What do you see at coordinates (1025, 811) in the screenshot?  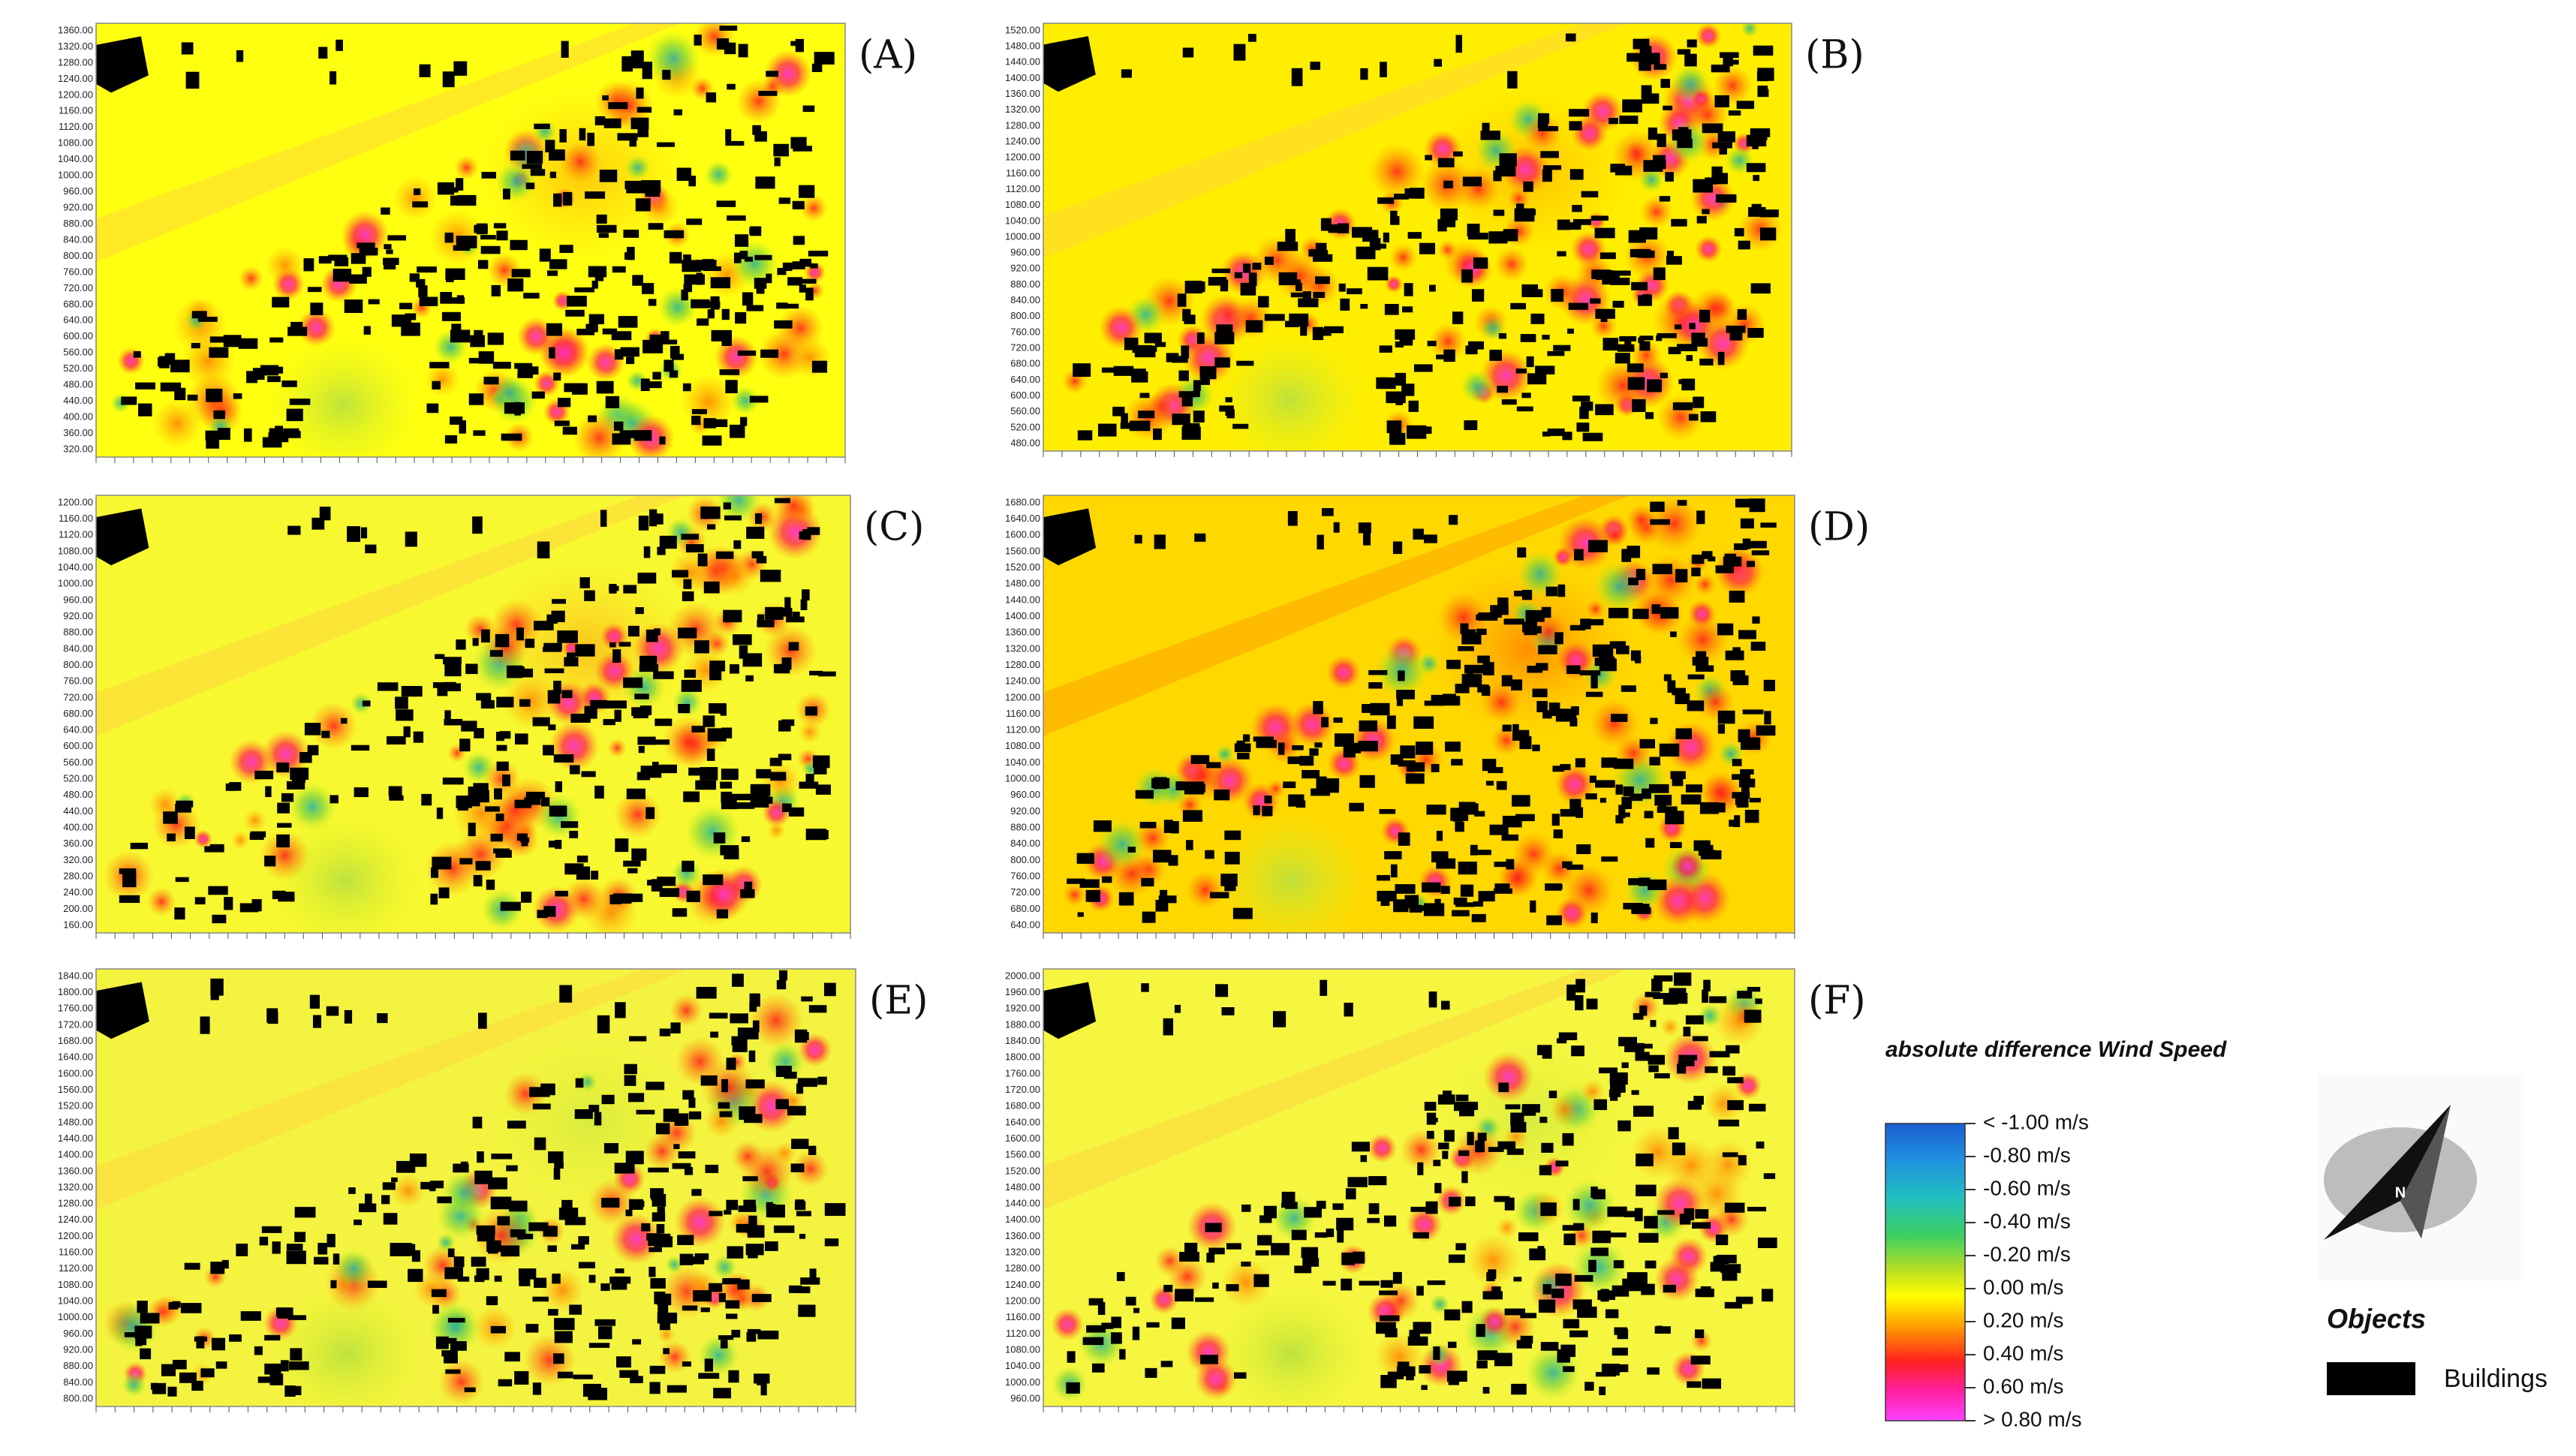 I see `y-tick-label: 920.00` at bounding box center [1025, 811].